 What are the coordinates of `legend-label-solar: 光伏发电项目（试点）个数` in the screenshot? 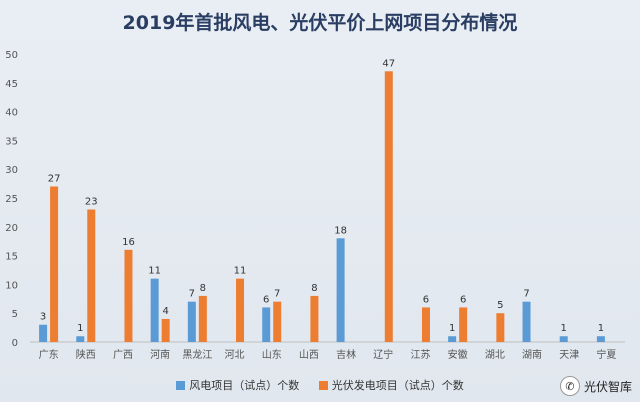 It's located at (397, 385).